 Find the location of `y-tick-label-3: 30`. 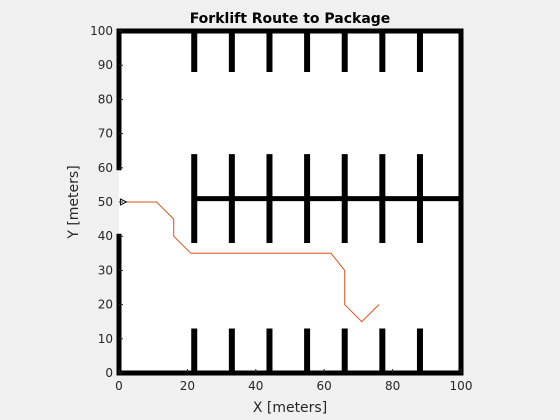

y-tick-label-3: 30 is located at coordinates (105, 270).